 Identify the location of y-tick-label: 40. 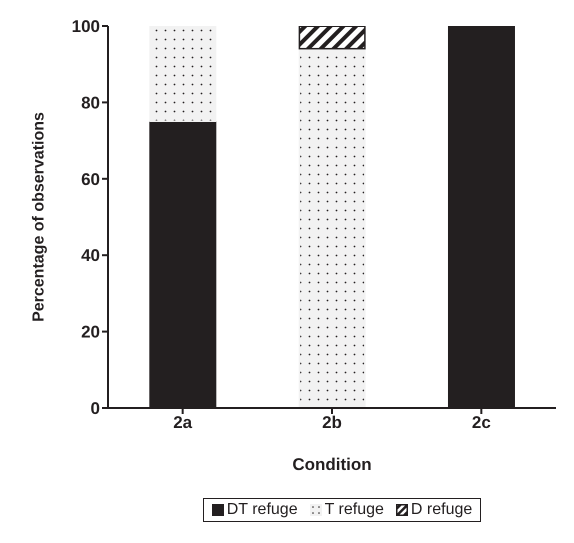
(90, 256).